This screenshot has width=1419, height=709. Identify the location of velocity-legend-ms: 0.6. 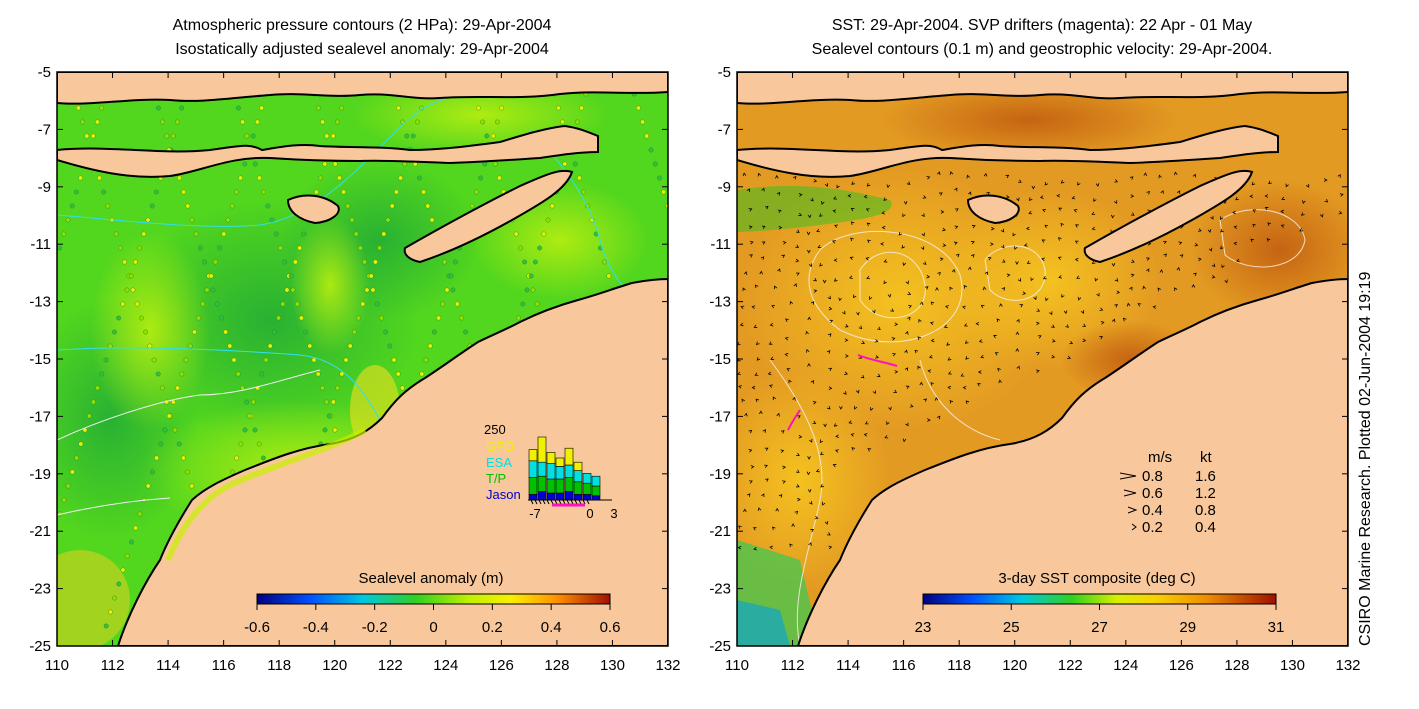
(1152, 493).